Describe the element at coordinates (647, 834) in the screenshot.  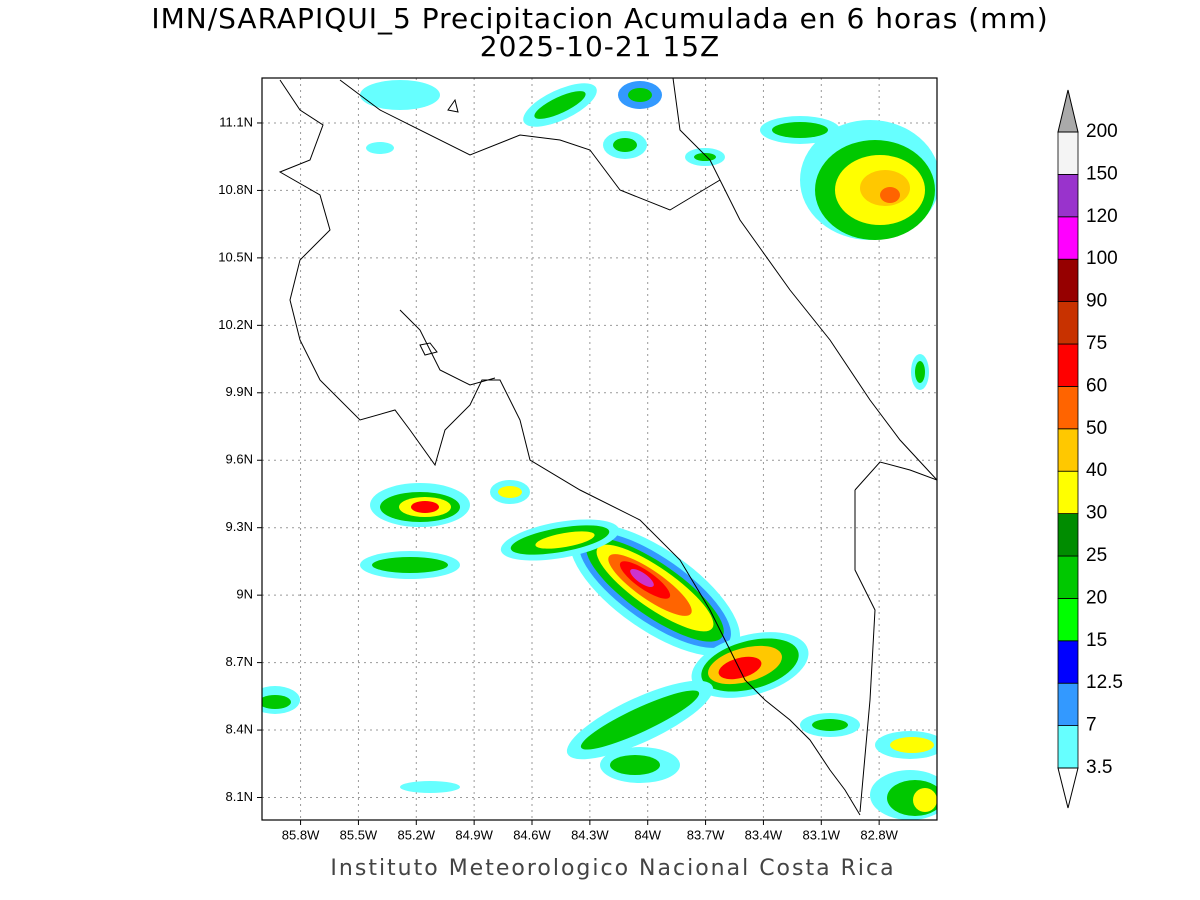
I see `x-tick-label: 84W` at that location.